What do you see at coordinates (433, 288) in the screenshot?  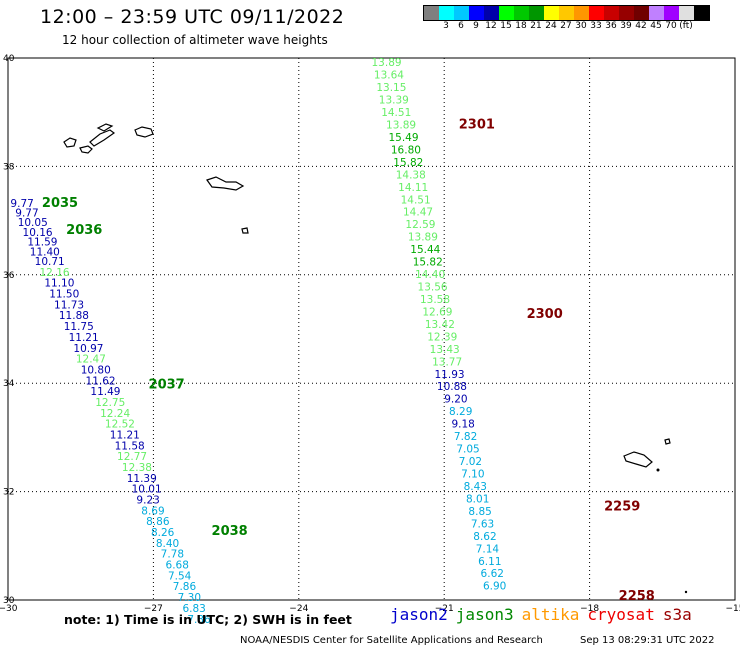 I see `wave-height-label: 13.56` at bounding box center [433, 288].